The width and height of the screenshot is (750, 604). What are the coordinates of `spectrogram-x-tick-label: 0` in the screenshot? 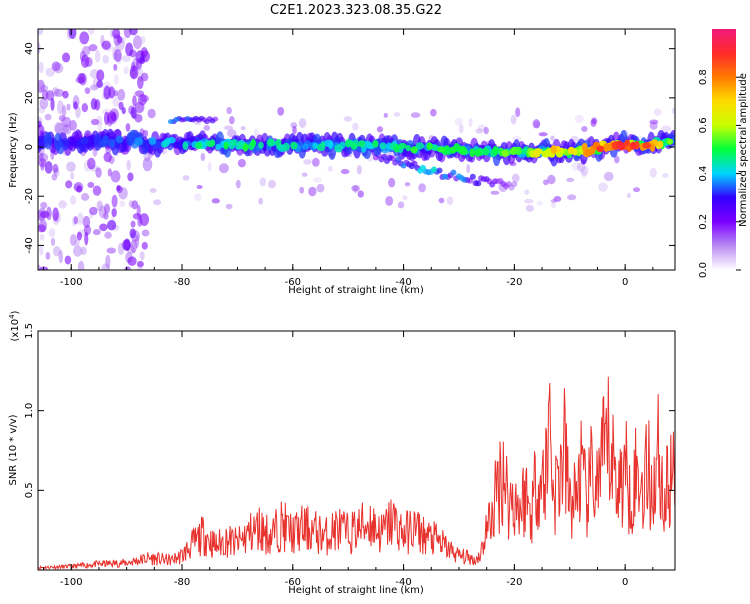 It's located at (625, 282).